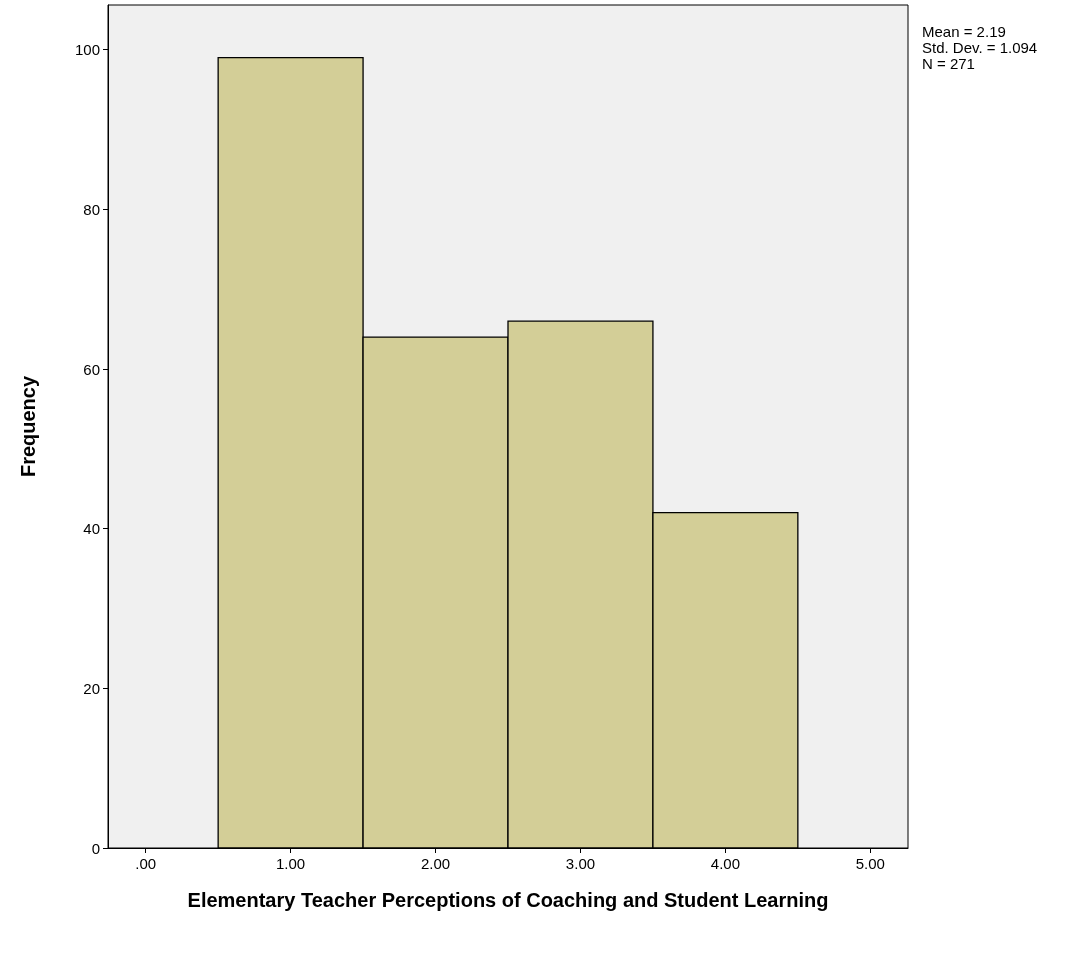 This screenshot has height=964, width=1091. Describe the element at coordinates (91, 529) in the screenshot. I see `y-tick-label: 40` at that location.